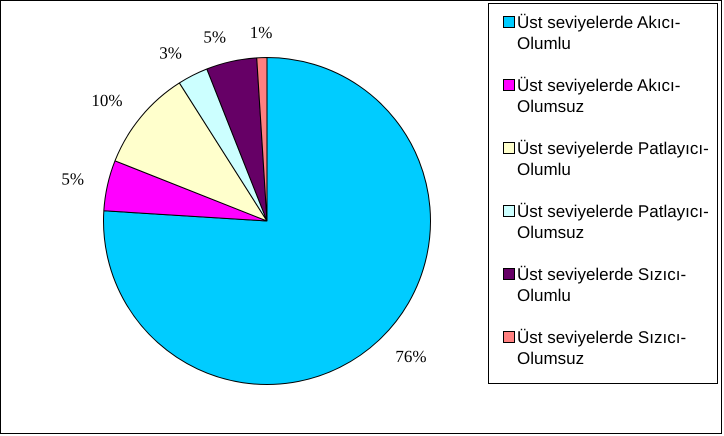 This screenshot has width=724, height=436. I want to click on legend-label: Üst seviyelerde Sızıcı-Olumsuz, so click(601, 348).